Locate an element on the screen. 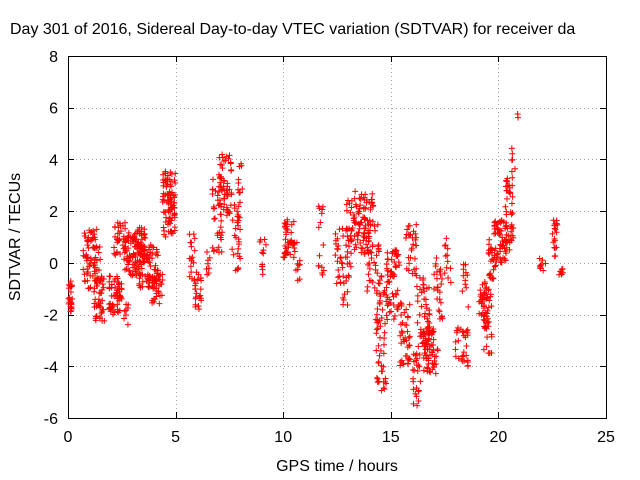  x-tick-label: 25 is located at coordinates (606, 437).